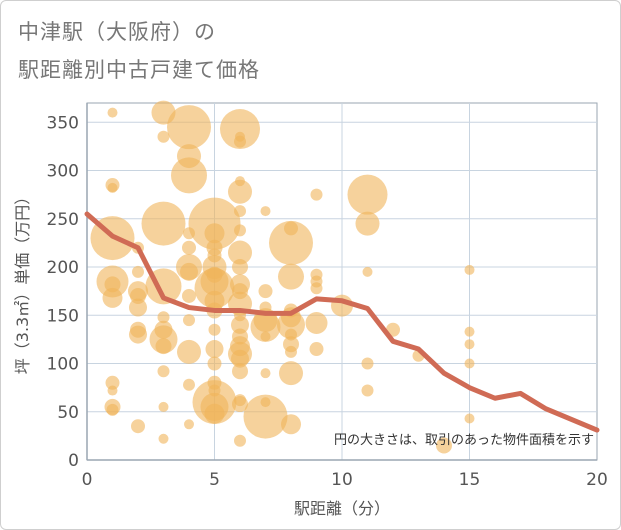  Describe the element at coordinates (597, 480) in the screenshot. I see `x-tick-label: 20` at that location.